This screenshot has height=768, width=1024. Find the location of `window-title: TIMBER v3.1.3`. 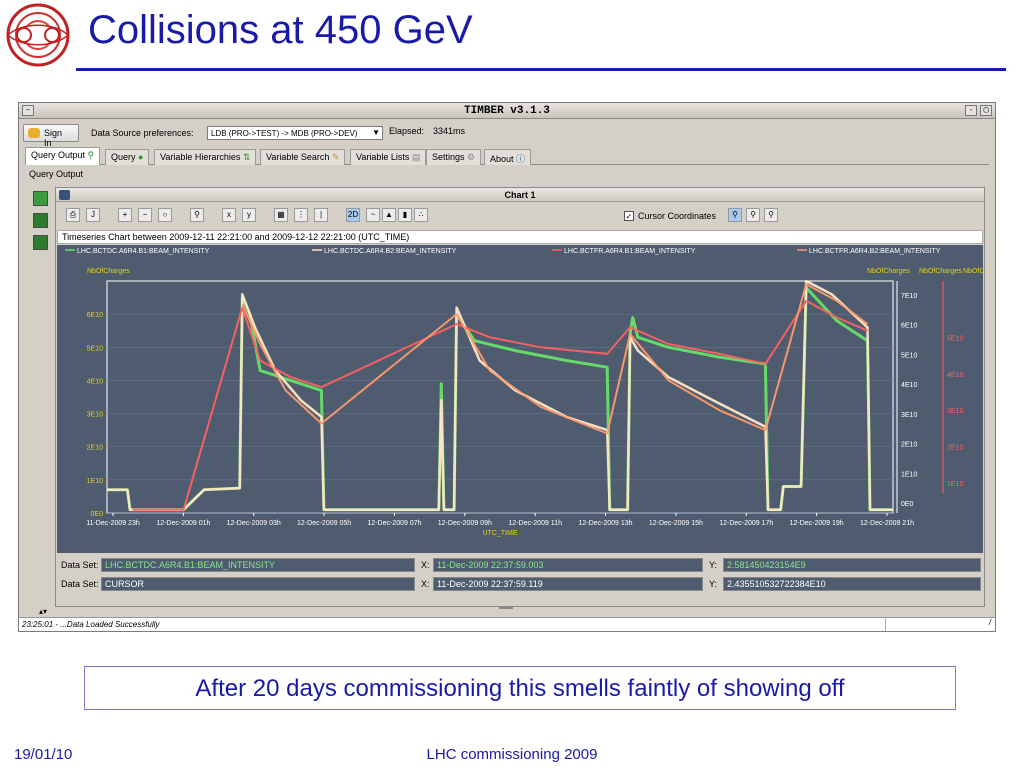

window-title: TIMBER v3.1.3 is located at coordinates (507, 111).